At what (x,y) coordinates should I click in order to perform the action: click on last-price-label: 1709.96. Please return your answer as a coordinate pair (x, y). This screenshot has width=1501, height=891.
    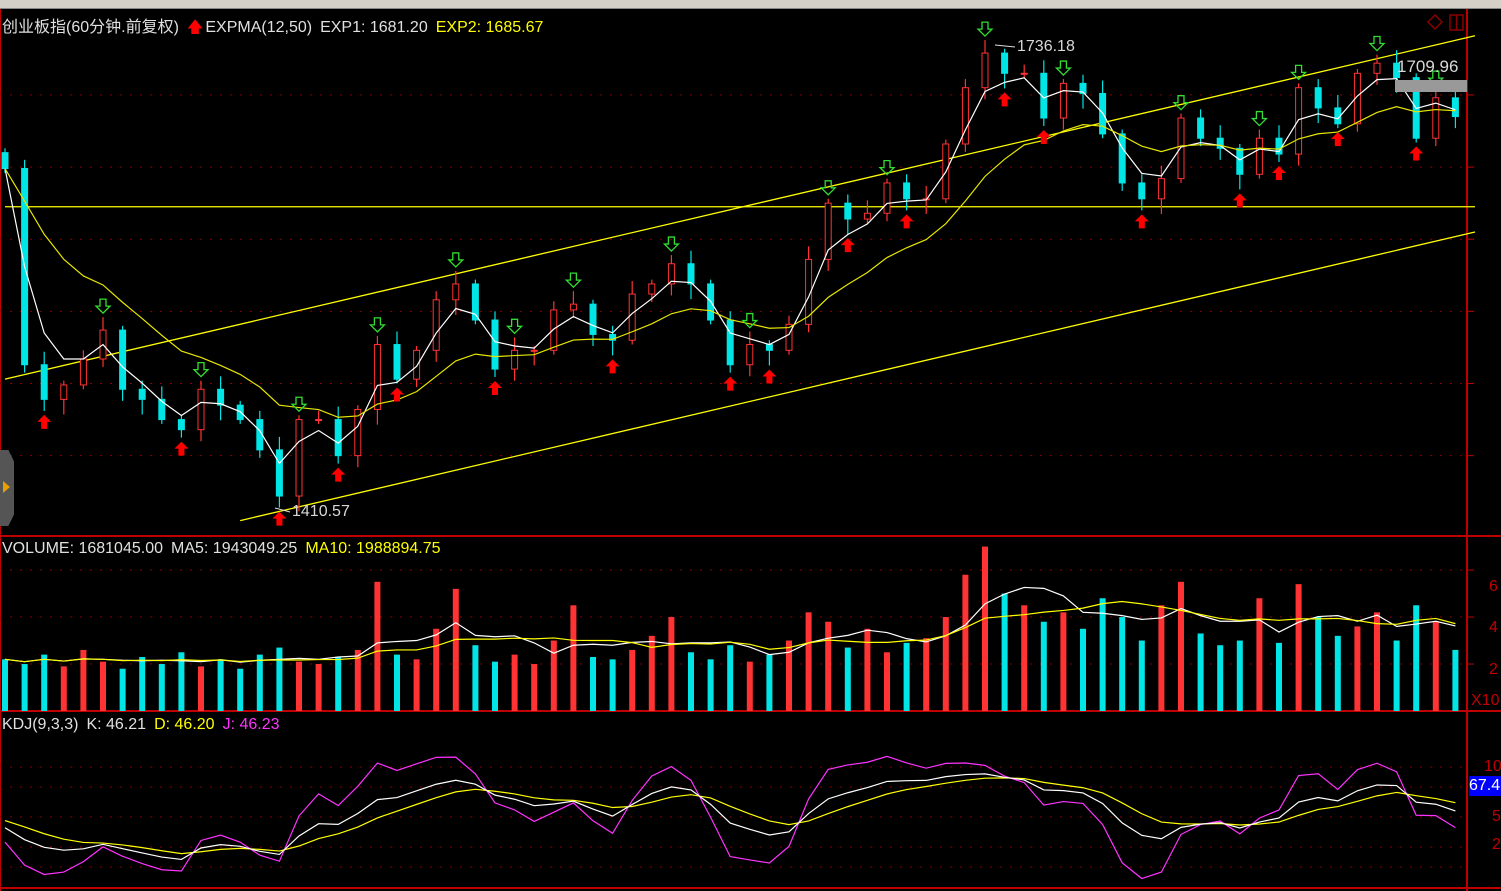
    Looking at the image, I should click on (1428, 66).